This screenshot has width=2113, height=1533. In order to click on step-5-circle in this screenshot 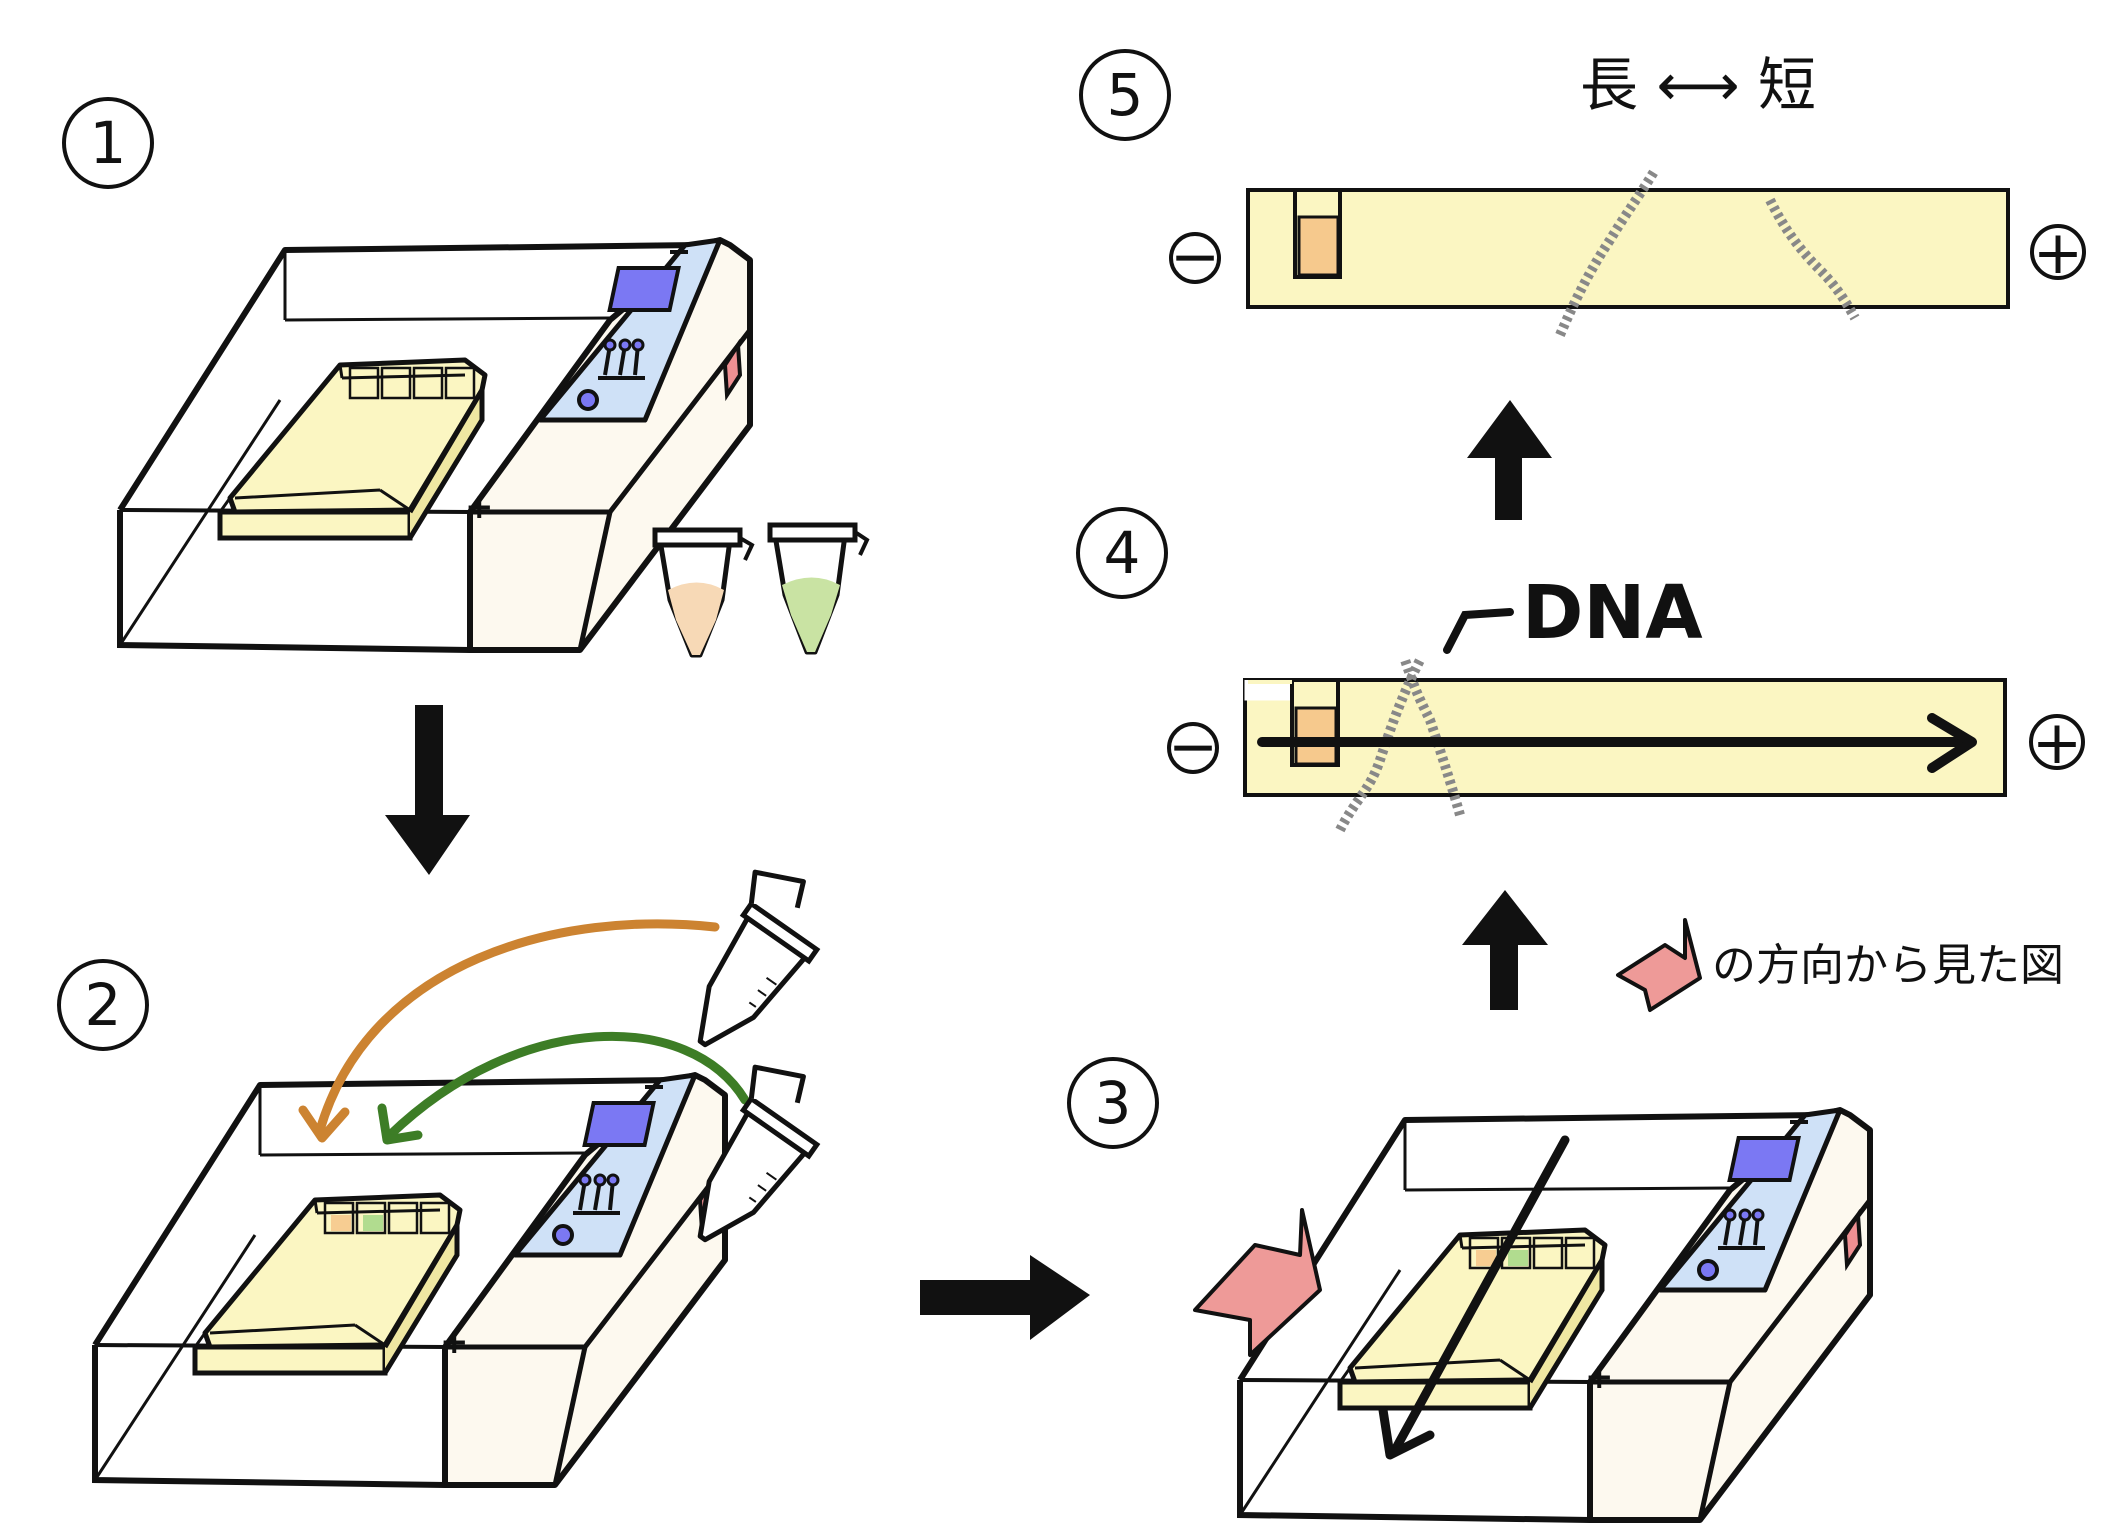, I will do `click(1125, 95)`.